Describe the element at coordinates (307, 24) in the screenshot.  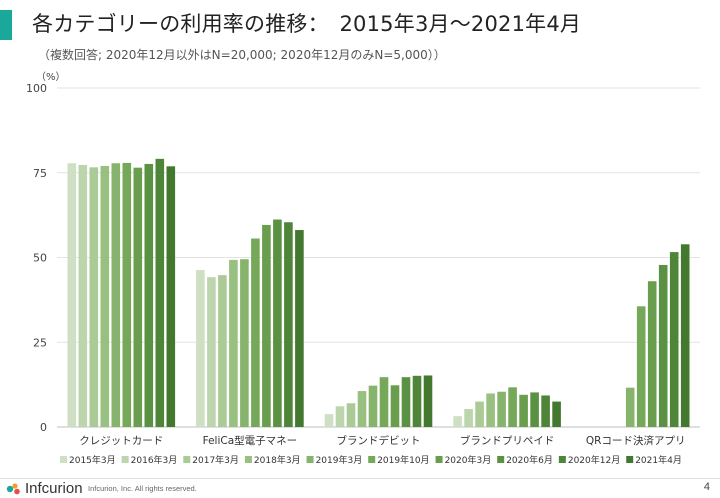
I see `page-title: 各カテゴリーの利用率の推移： 2015年3月～2021年4月` at that location.